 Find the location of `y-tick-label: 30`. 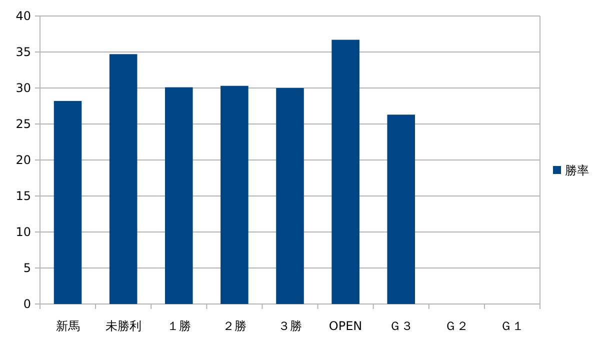

y-tick-label: 30 is located at coordinates (23, 88).